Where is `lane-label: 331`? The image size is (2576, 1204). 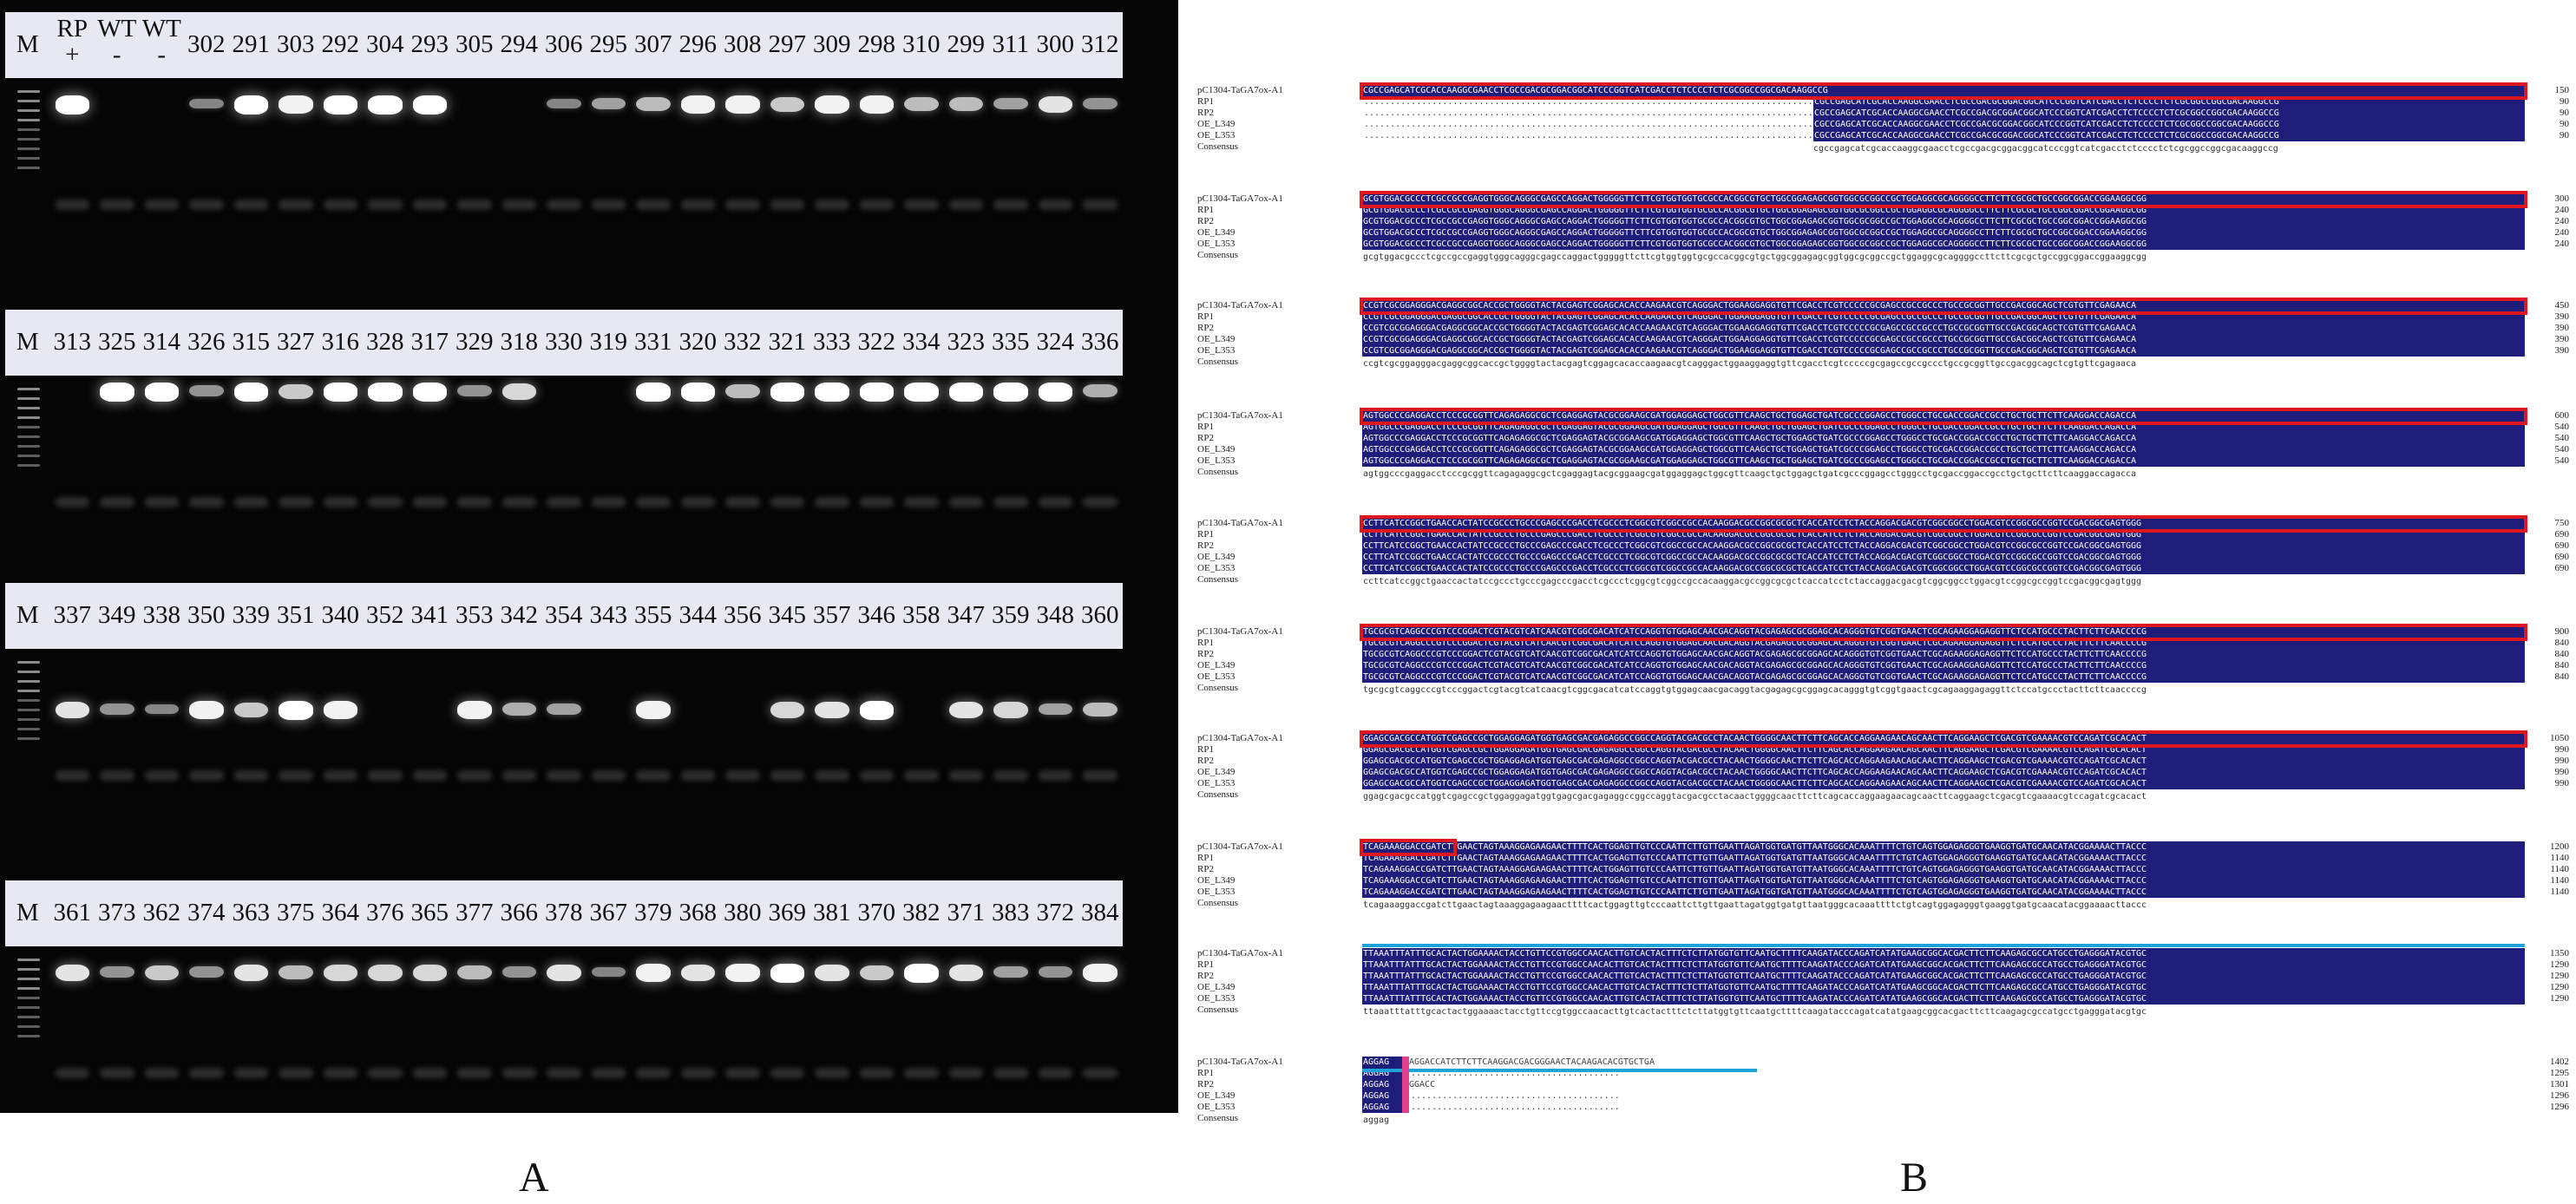
lane-label: 331 is located at coordinates (653, 342).